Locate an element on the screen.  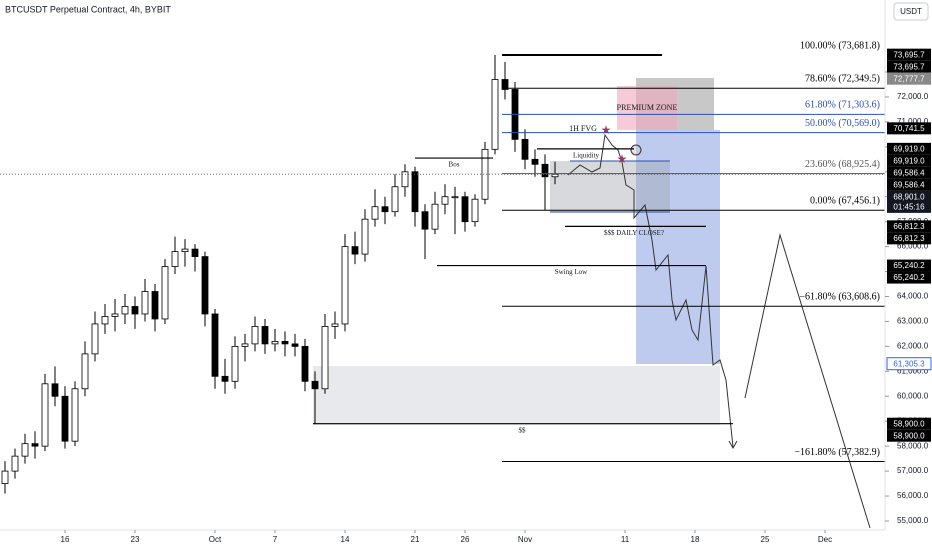
target-zone is located at coordinates (678, 247).